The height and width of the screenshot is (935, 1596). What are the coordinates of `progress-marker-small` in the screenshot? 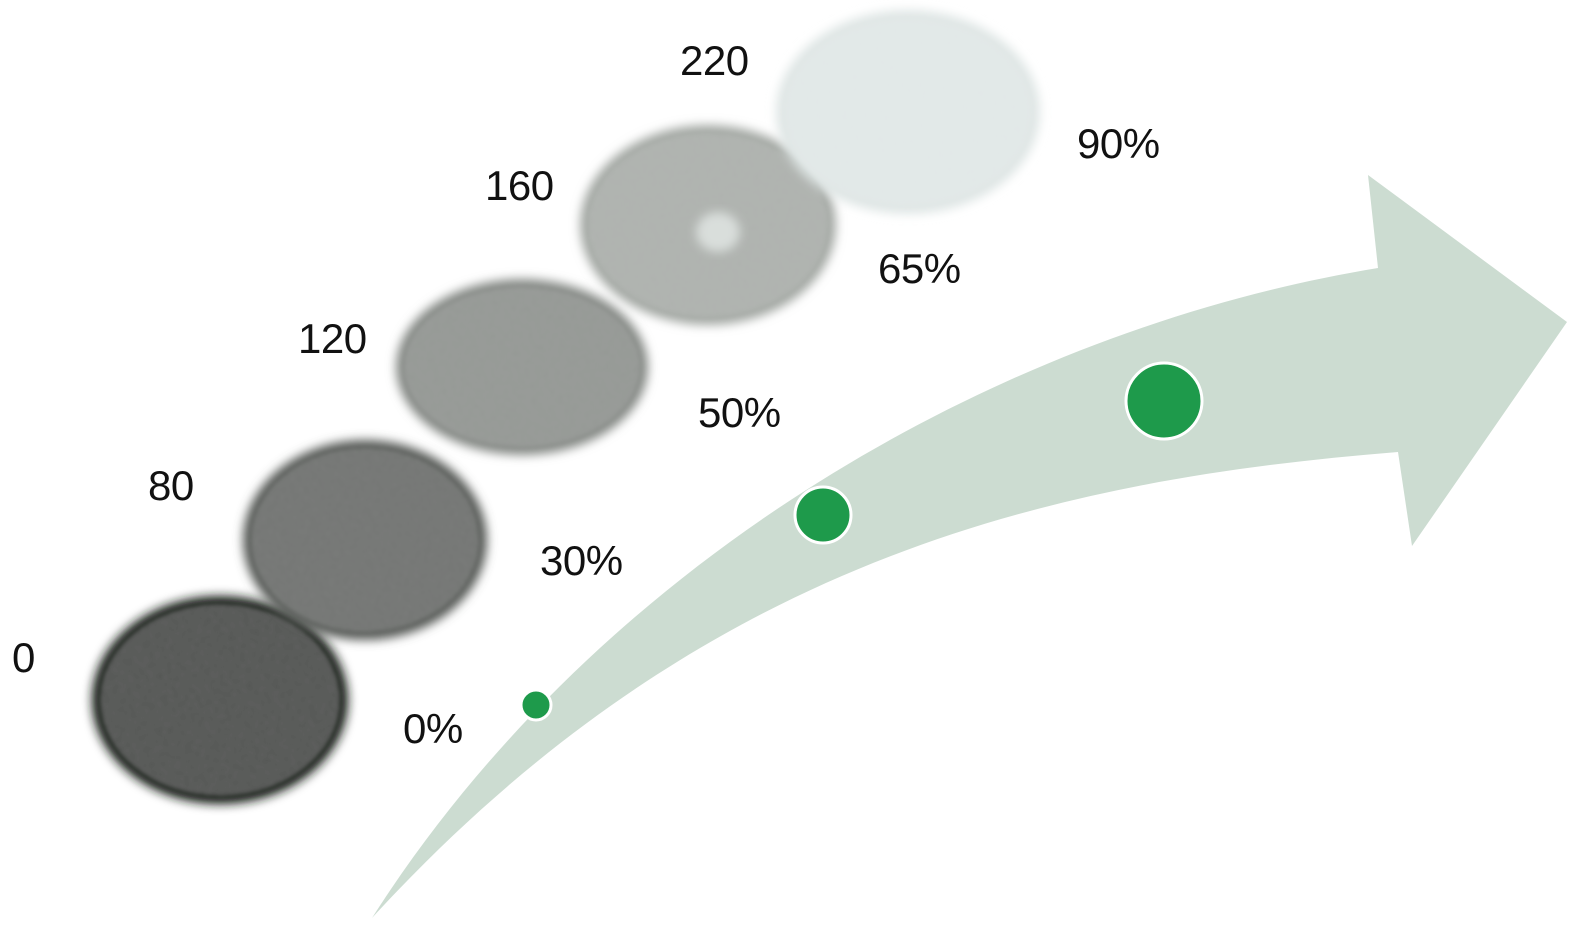 It's located at (536, 705).